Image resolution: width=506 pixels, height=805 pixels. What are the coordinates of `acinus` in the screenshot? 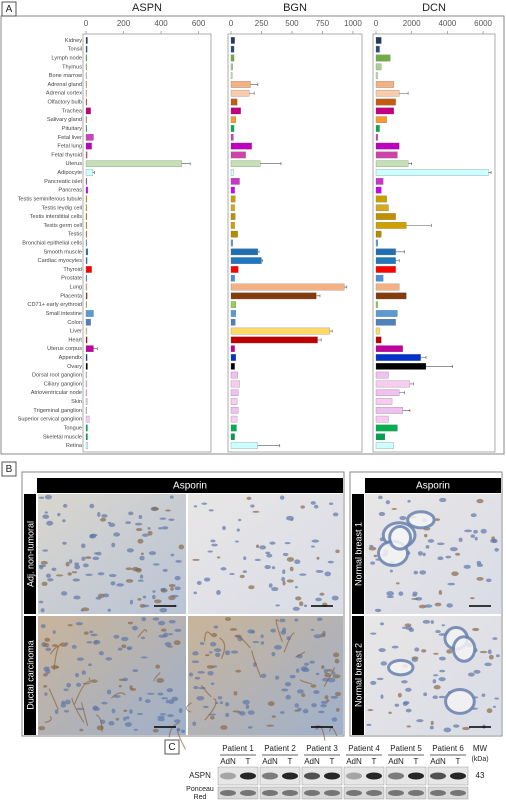 It's located at (421, 520).